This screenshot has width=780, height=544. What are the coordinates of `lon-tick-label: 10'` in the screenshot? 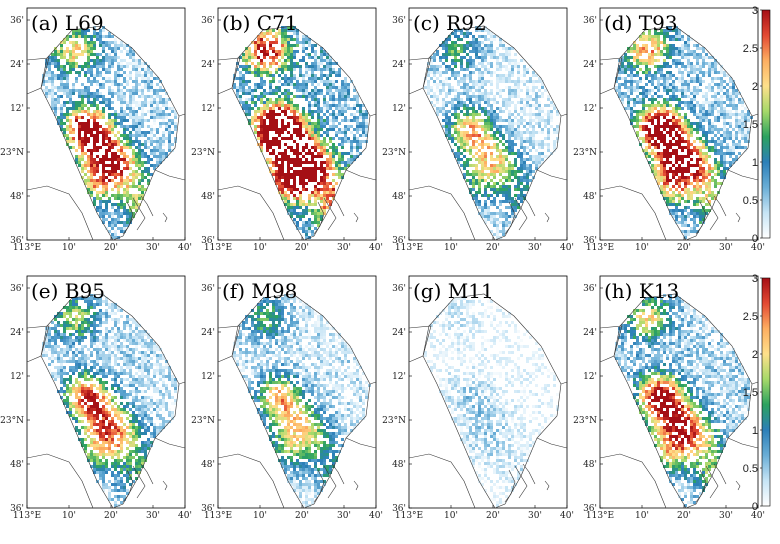 It's located at (260, 248).